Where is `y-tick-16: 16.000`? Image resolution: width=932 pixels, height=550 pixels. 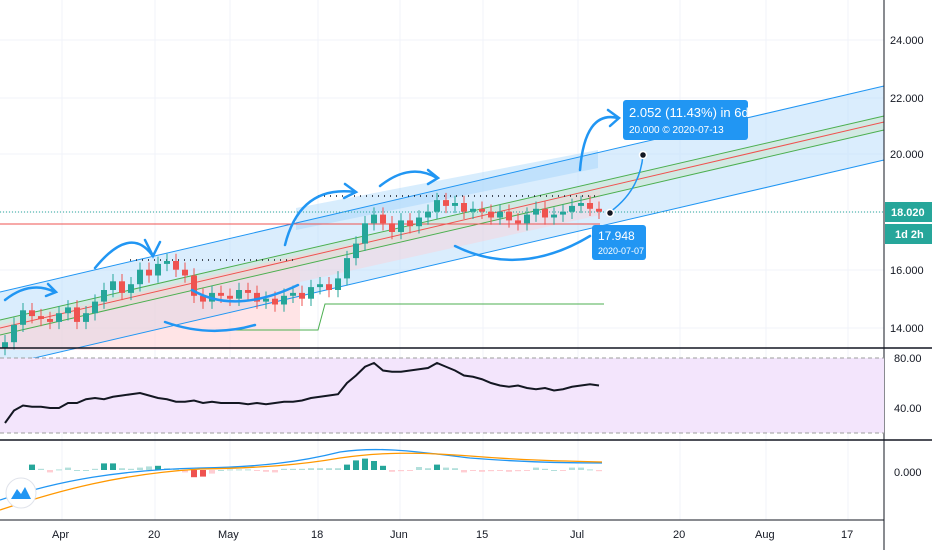 y-tick-16: 16.000 is located at coordinates (907, 271).